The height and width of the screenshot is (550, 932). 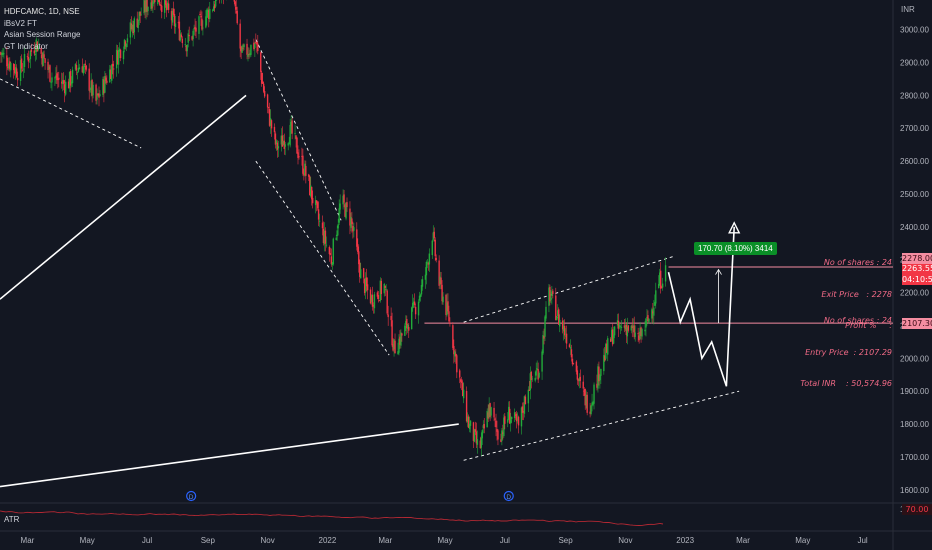 What do you see at coordinates (26, 46) in the screenshot?
I see `indicator-label: GT Indicator` at bounding box center [26, 46].